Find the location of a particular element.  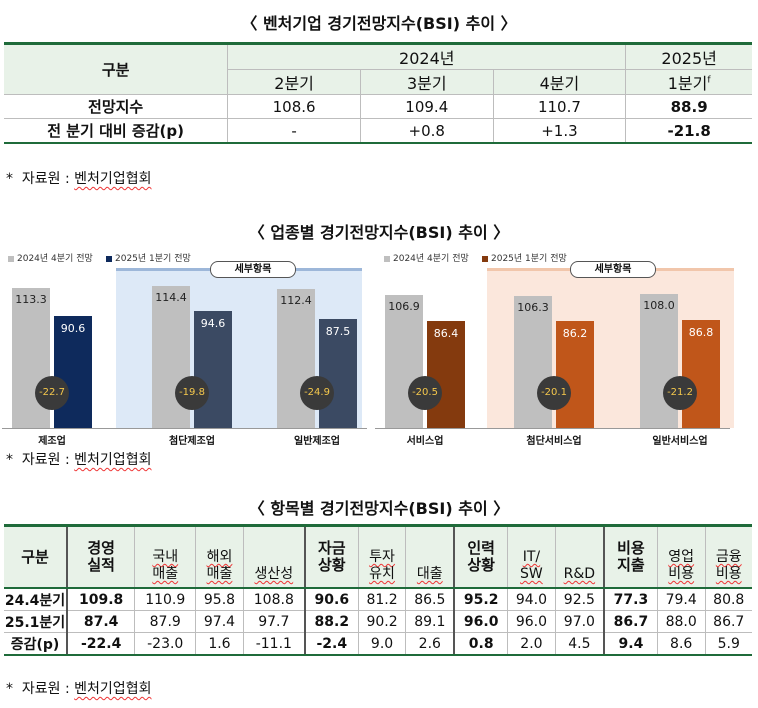

row-label: 24.4분기 is located at coordinates (36, 599).